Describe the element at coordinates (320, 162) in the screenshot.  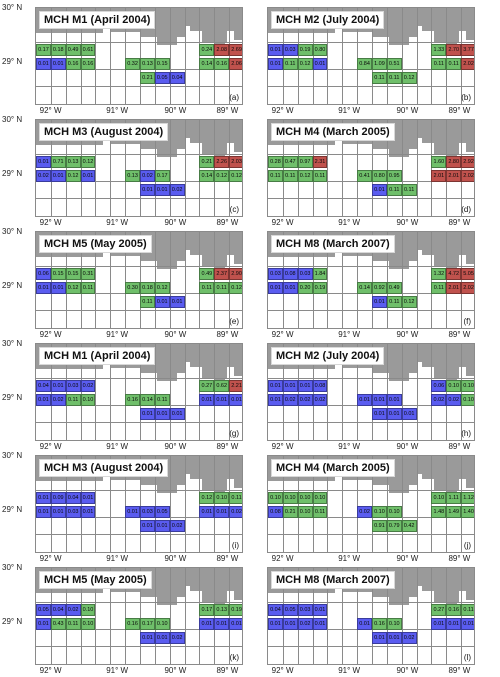
I see `data-cell: 2.31` at that location.